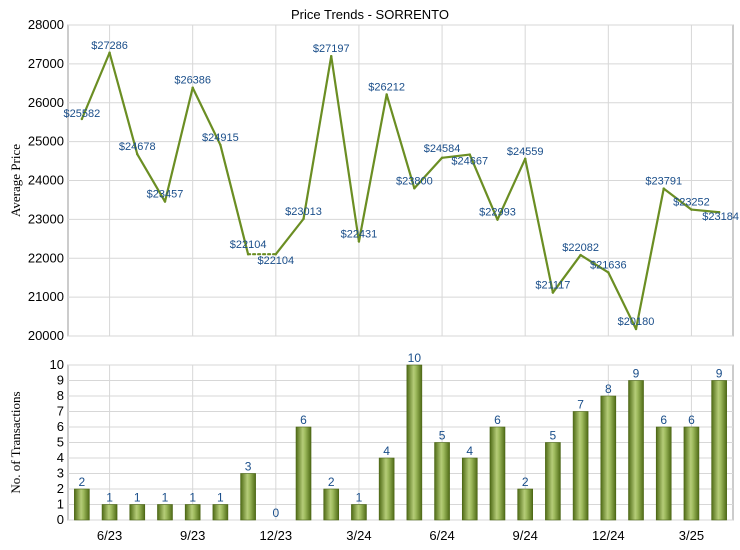  What do you see at coordinates (552, 286) in the screenshot?
I see `price-data-label: $21117` at bounding box center [552, 286].